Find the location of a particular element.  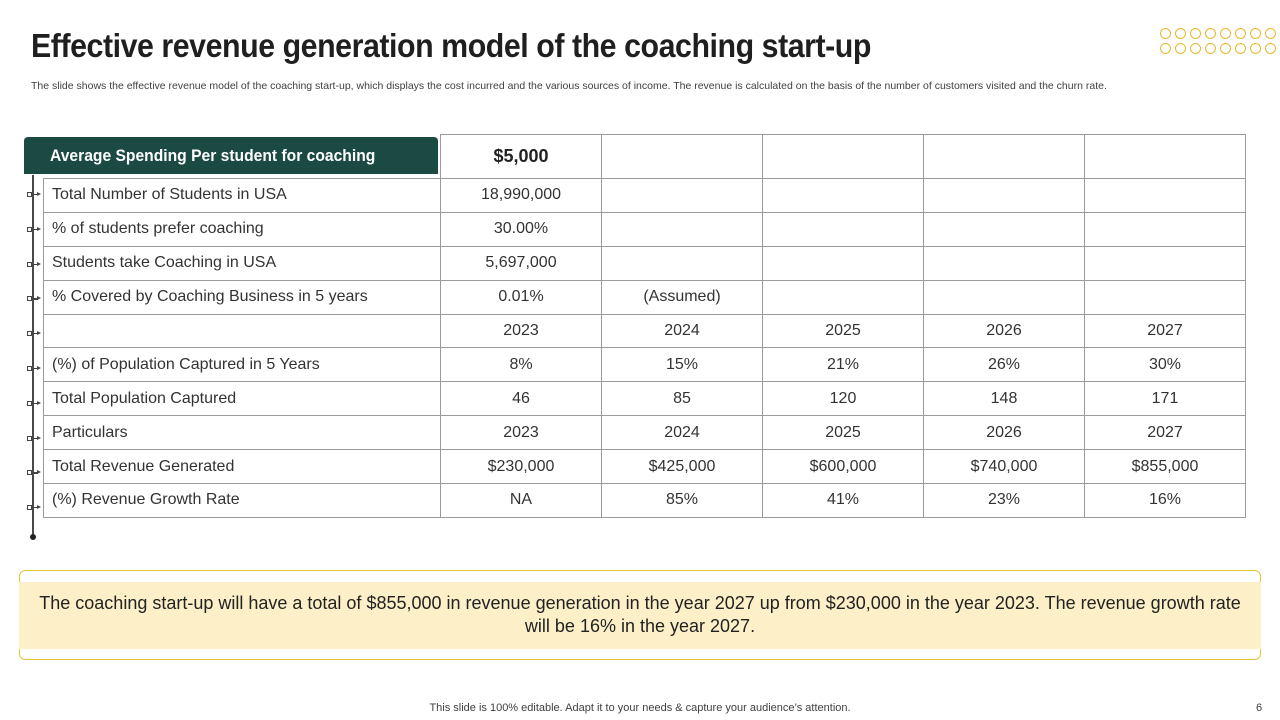

timeline-connector-line is located at coordinates (33, 356).